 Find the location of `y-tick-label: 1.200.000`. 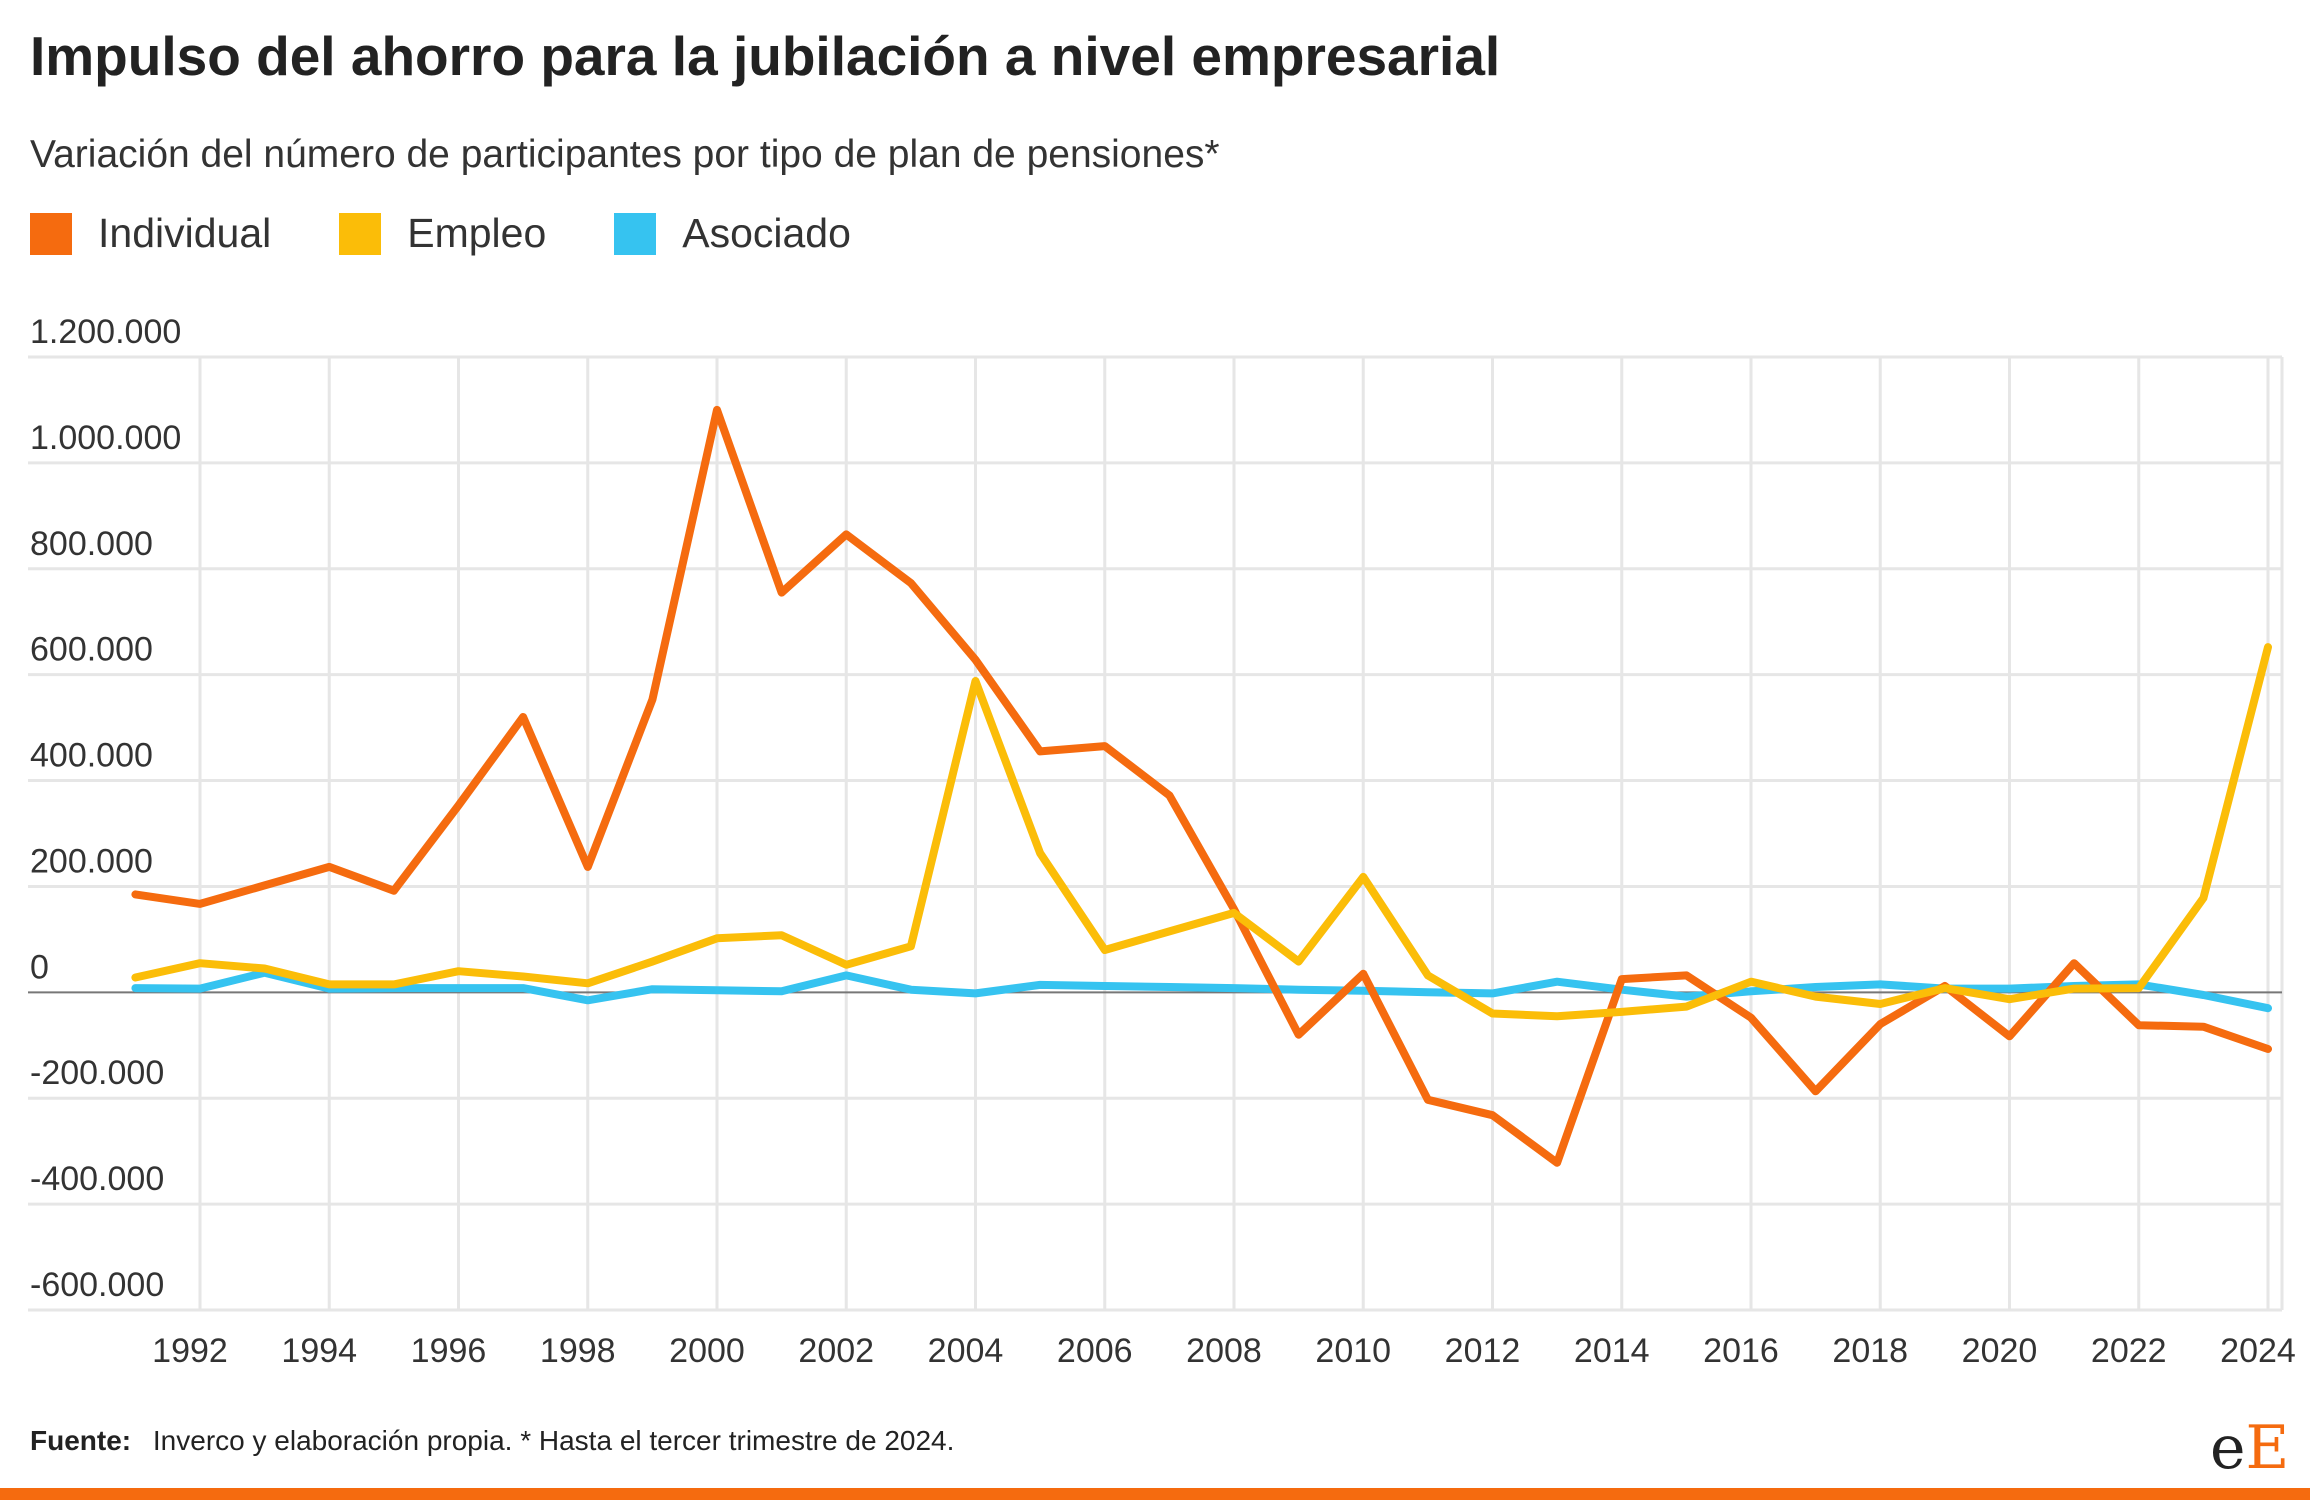

y-tick-label: 1.200.000 is located at coordinates (105, 332).